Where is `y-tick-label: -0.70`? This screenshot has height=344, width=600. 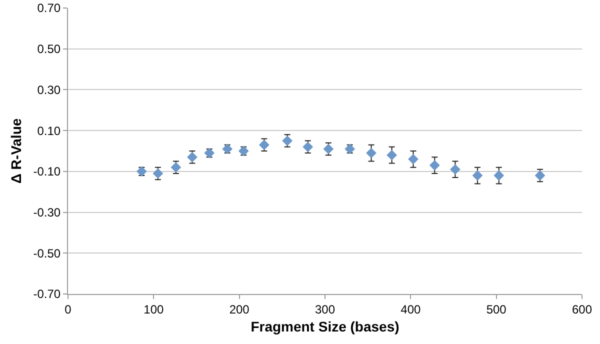
y-tick-label: -0.70 is located at coordinates (47, 294).